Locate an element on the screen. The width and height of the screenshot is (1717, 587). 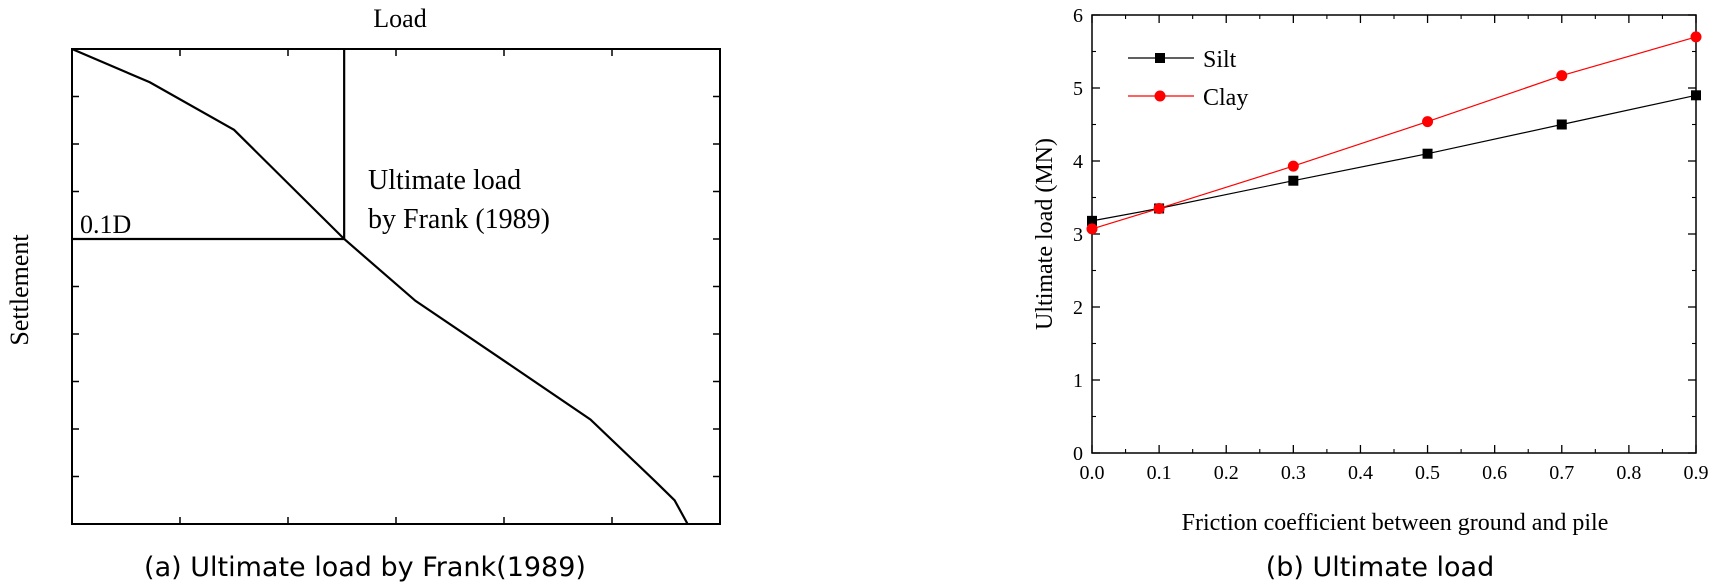
x-tick-label: 0.5 is located at coordinates (1427, 473).